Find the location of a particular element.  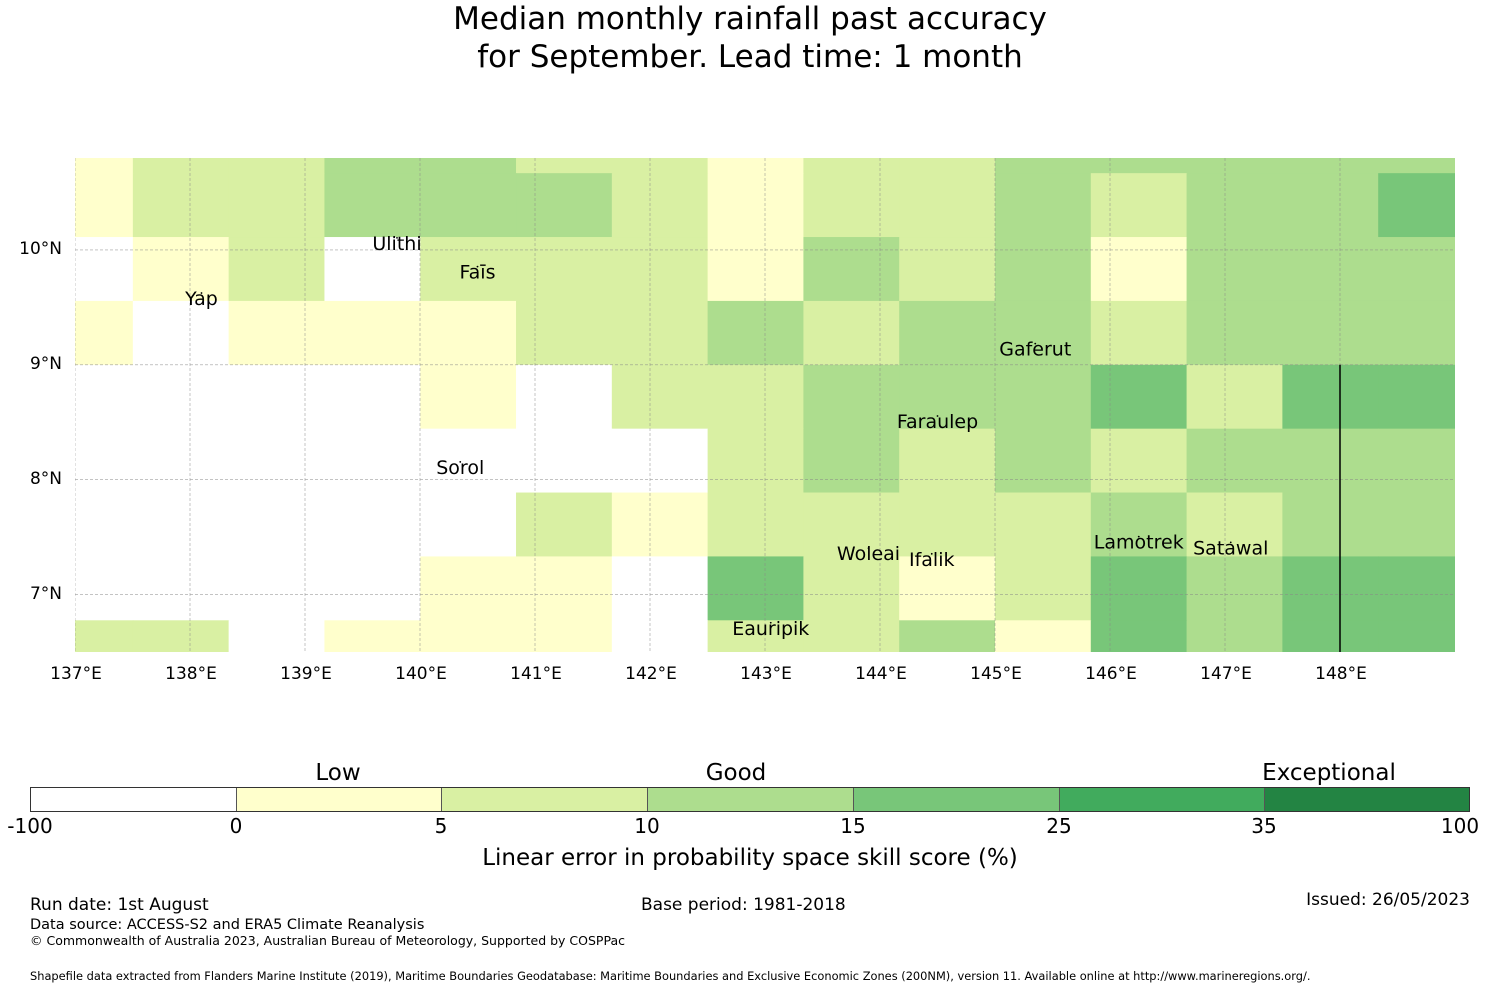

lon-label-140: 140°E is located at coordinates (421, 674).